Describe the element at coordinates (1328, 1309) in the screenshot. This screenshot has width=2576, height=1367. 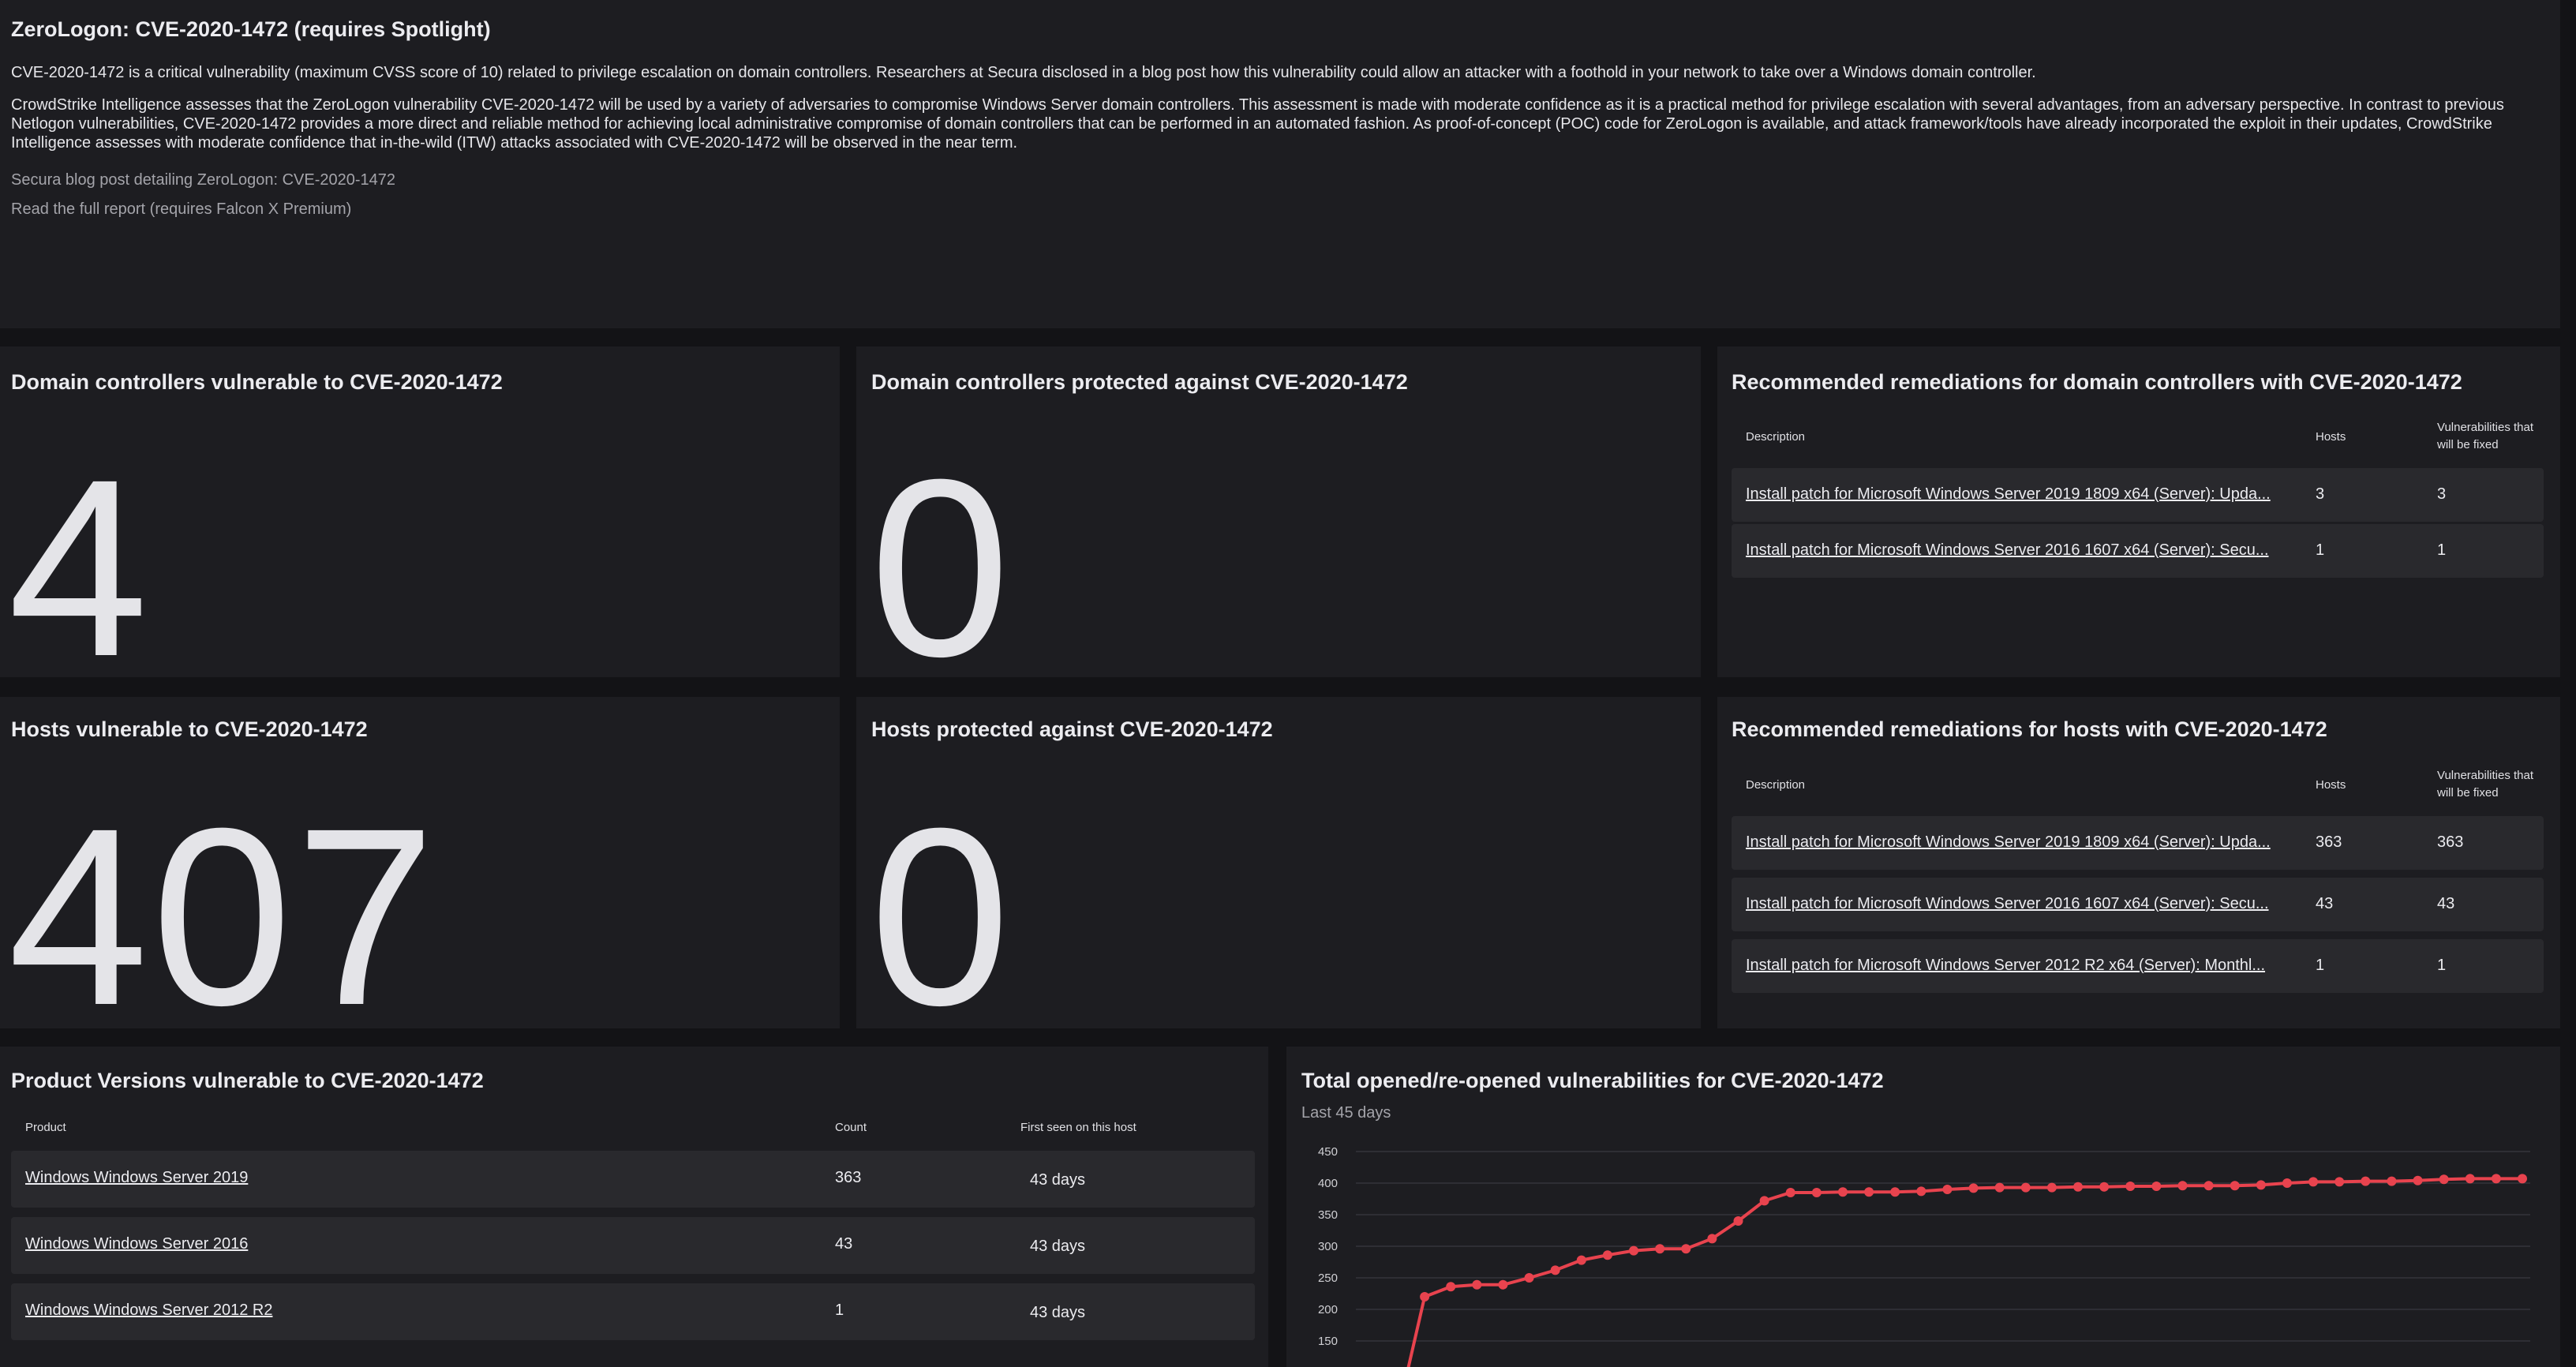
I see `y-tick-label: 200` at that location.